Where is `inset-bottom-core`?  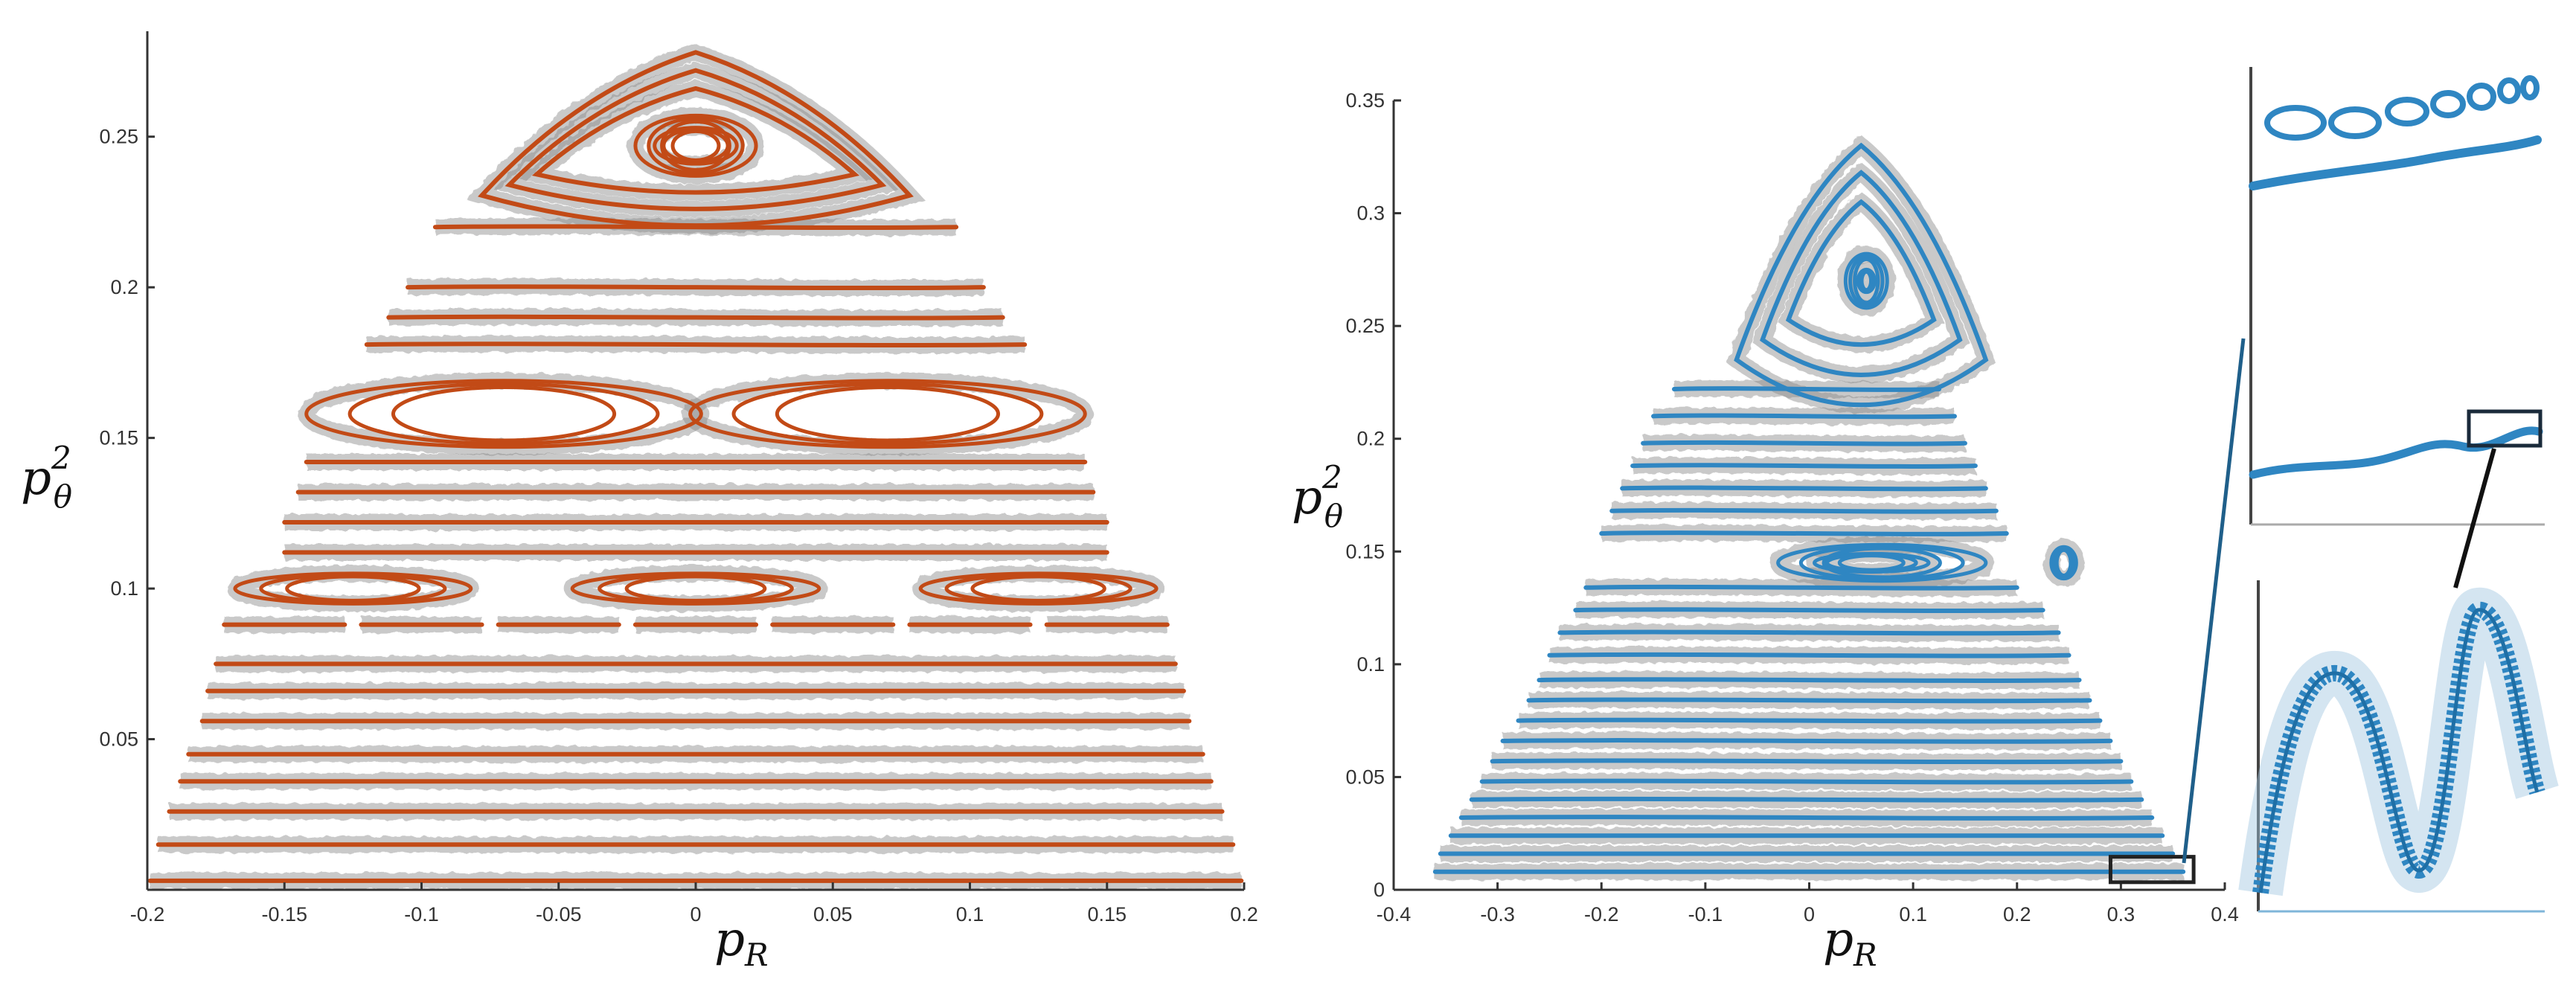
inset-bottom-core is located at coordinates (2399, 751).